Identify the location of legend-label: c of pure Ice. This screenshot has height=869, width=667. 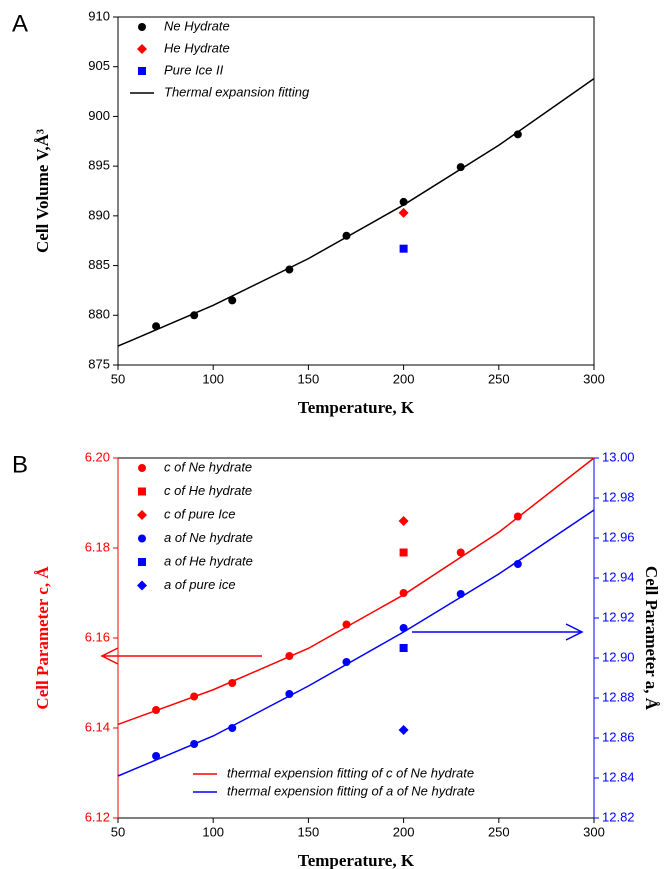
(200, 513).